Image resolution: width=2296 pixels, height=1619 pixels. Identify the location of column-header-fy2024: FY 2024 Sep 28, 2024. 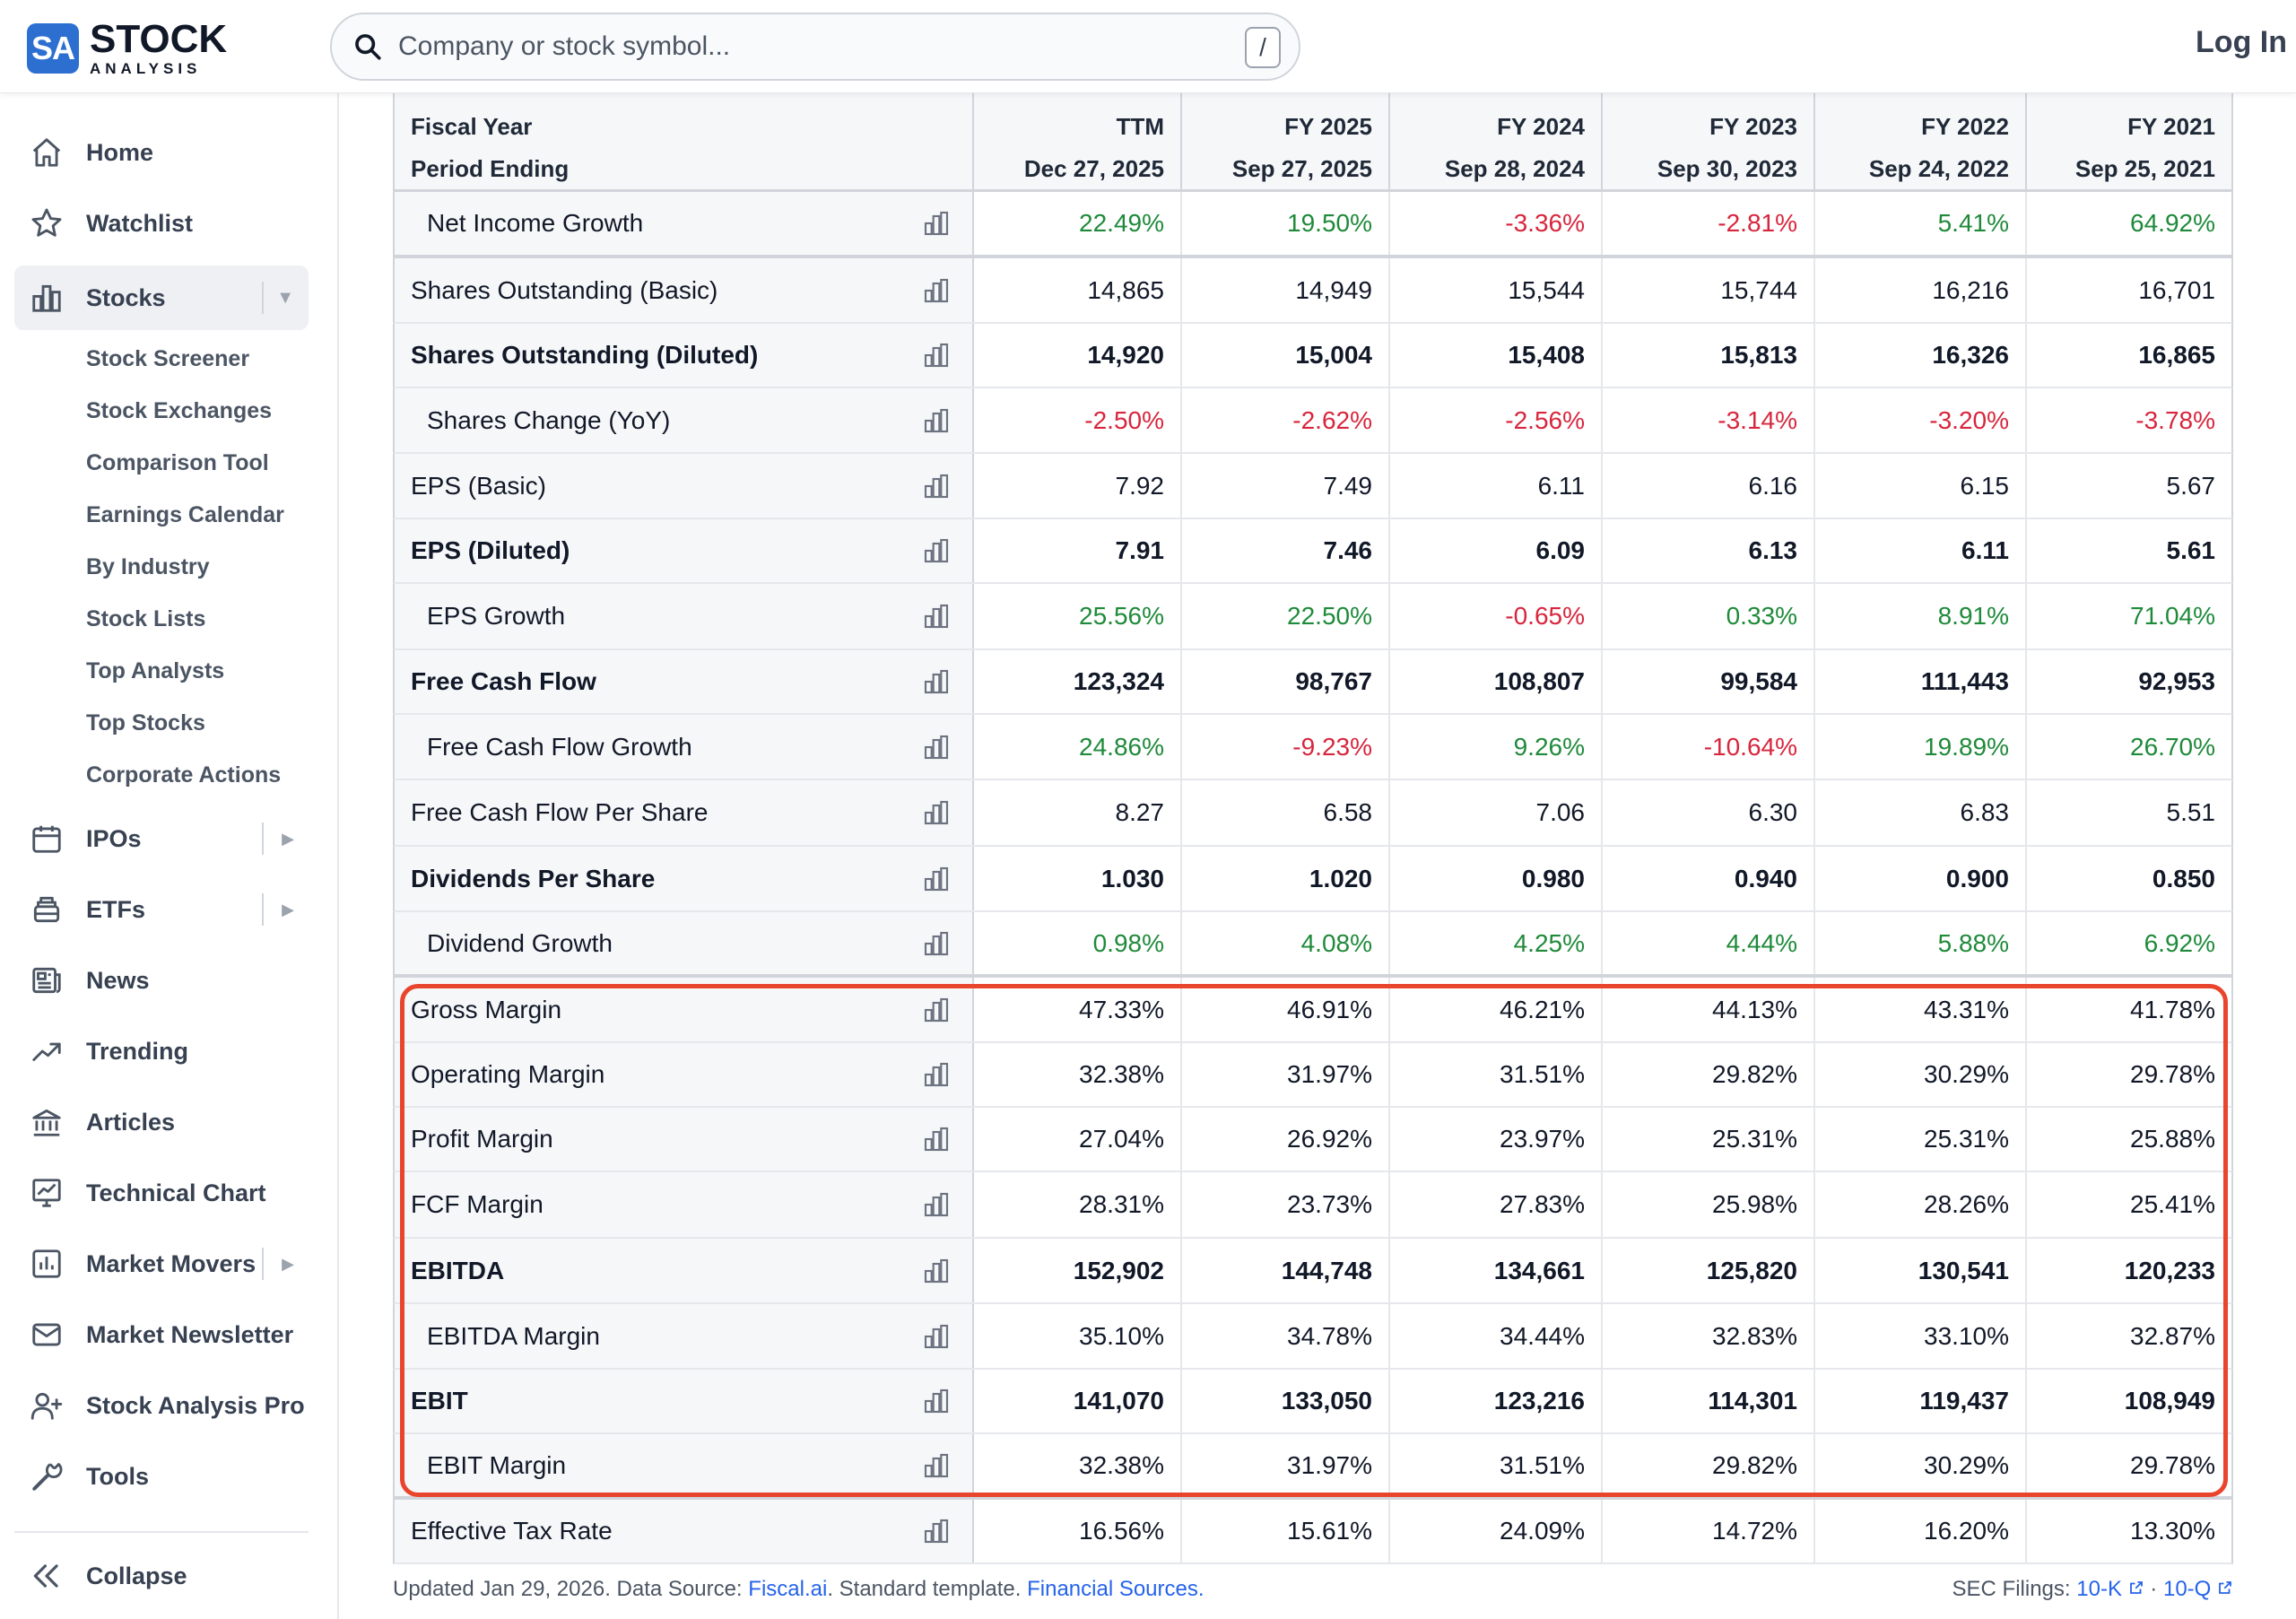
(1496, 142).